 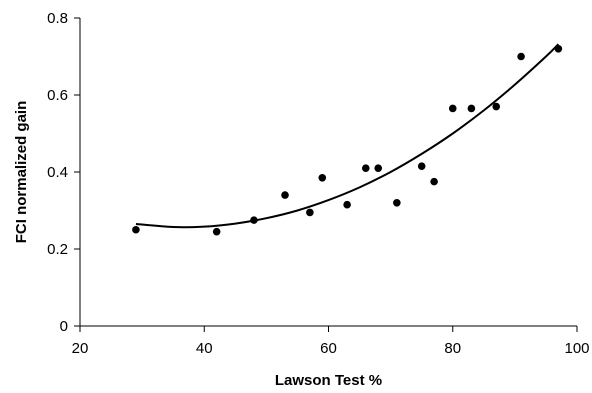 What do you see at coordinates (452, 348) in the screenshot?
I see `x-tick-label: 80` at bounding box center [452, 348].